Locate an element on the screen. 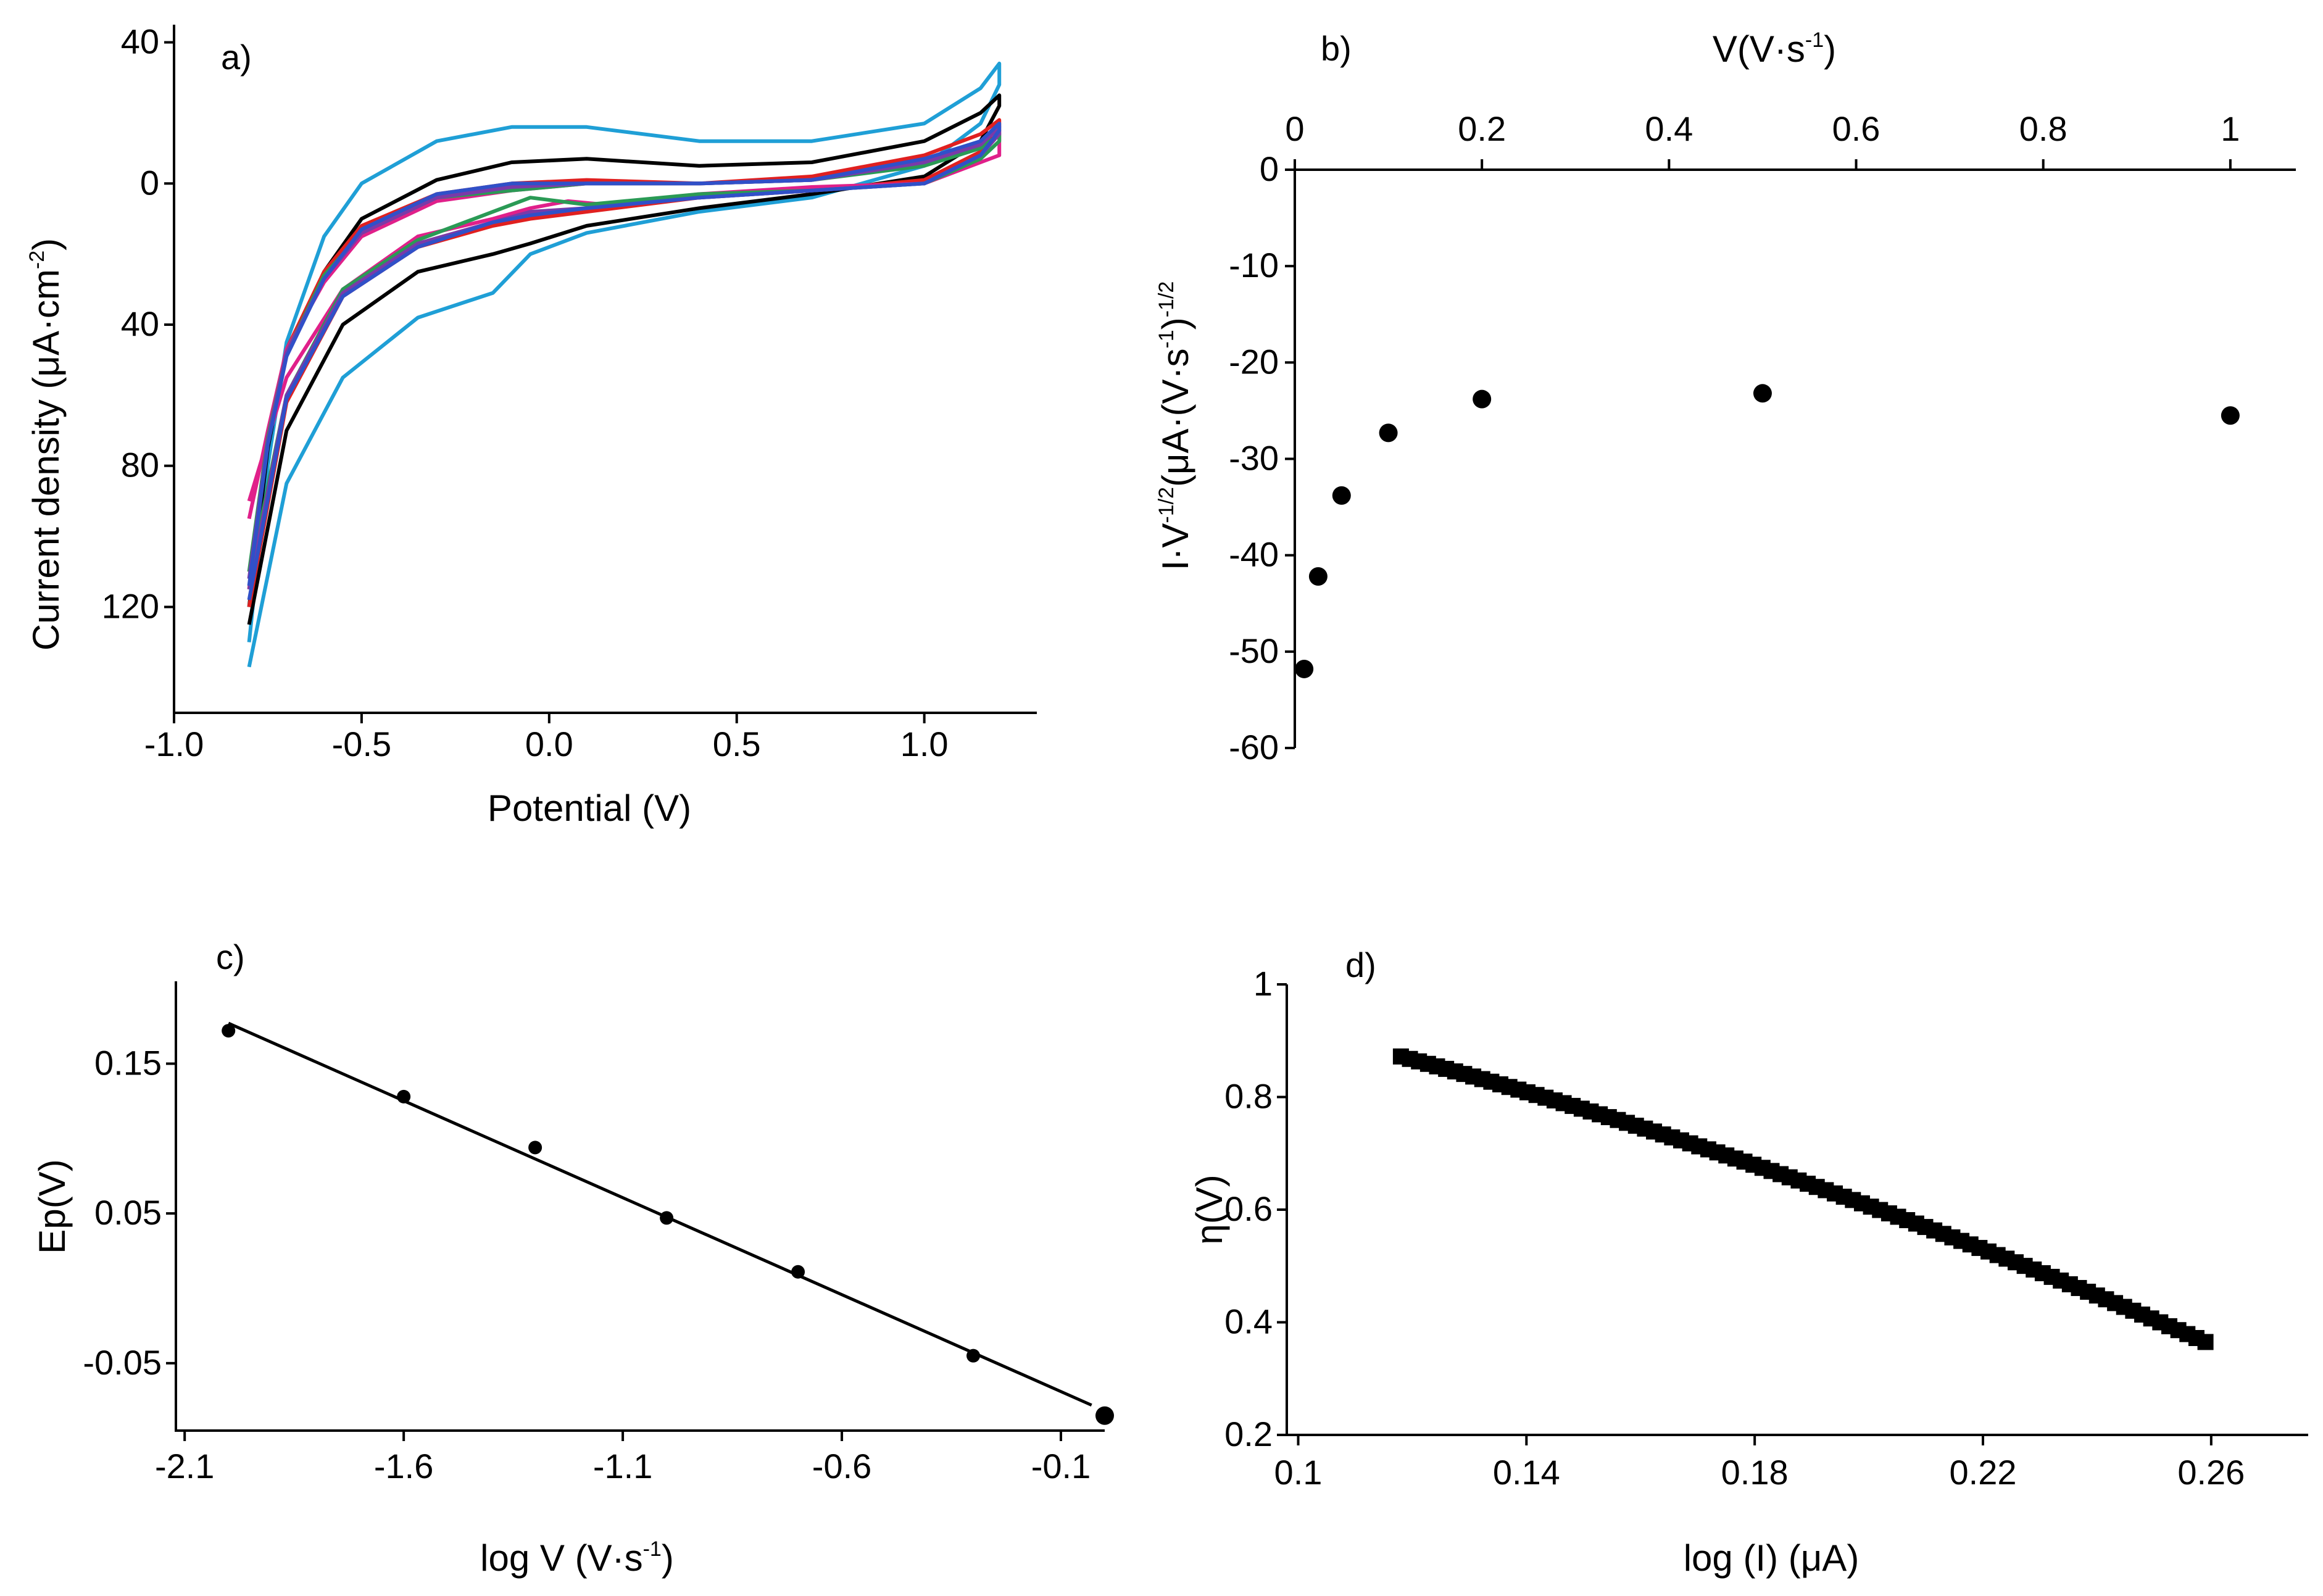 This screenshot has height=1596, width=2323. panel-b-y-label-sup3: -1/2 is located at coordinates (1166, 299).